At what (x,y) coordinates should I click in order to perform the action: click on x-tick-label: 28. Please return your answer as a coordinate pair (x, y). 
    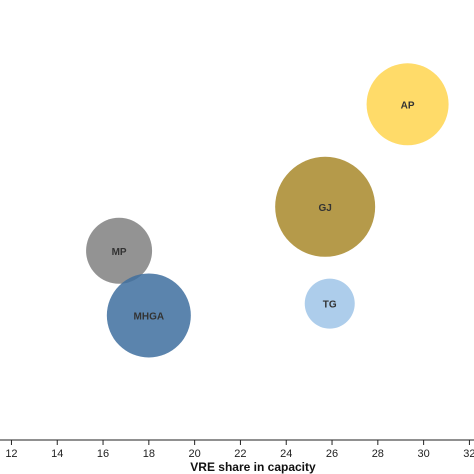
    Looking at the image, I should click on (378, 454).